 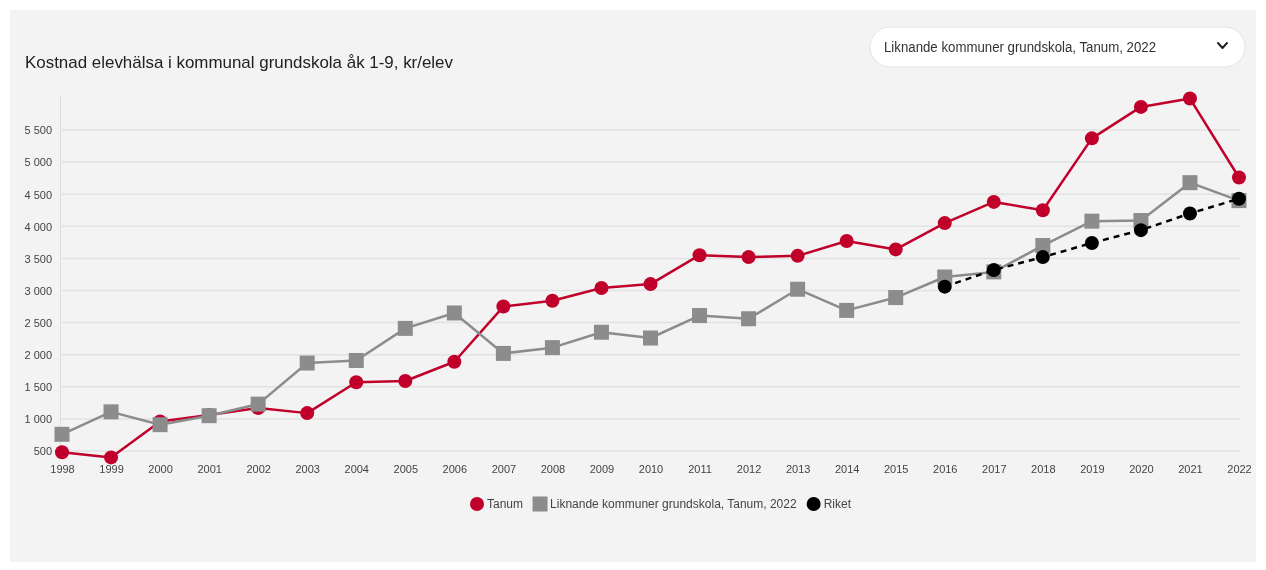 What do you see at coordinates (38, 194) in the screenshot?
I see `y-tick-label: 4 500` at bounding box center [38, 194].